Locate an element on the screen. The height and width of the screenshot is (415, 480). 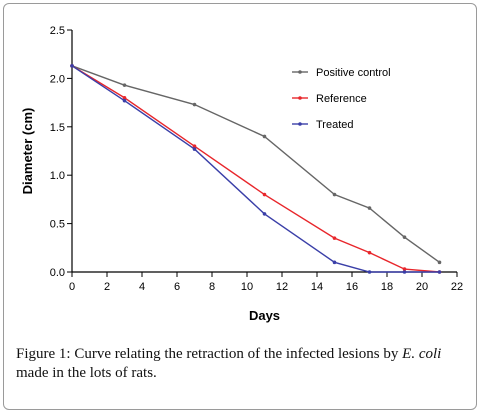
x-tick-label: 16 is located at coordinates (352, 287).